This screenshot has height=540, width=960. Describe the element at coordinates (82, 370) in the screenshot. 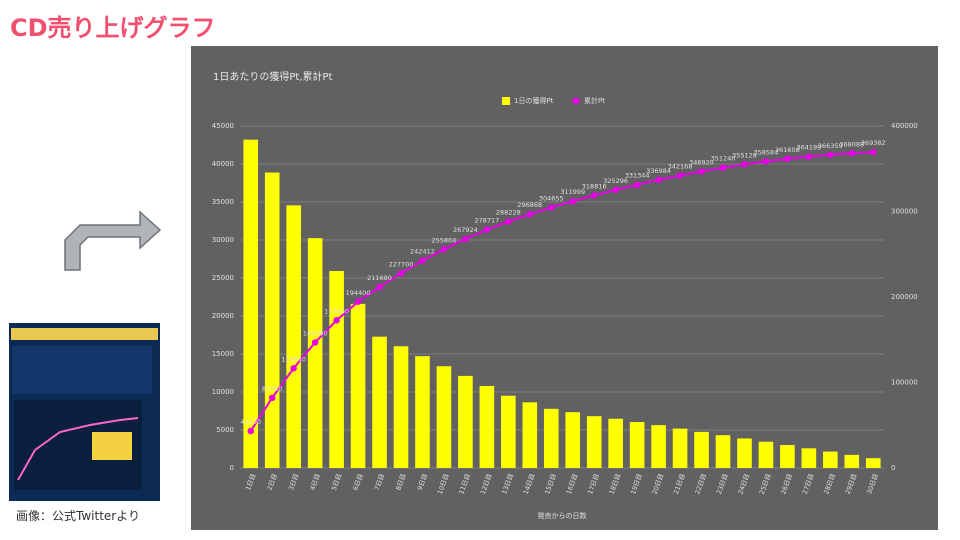

I see `thumbnail-text-area` at that location.